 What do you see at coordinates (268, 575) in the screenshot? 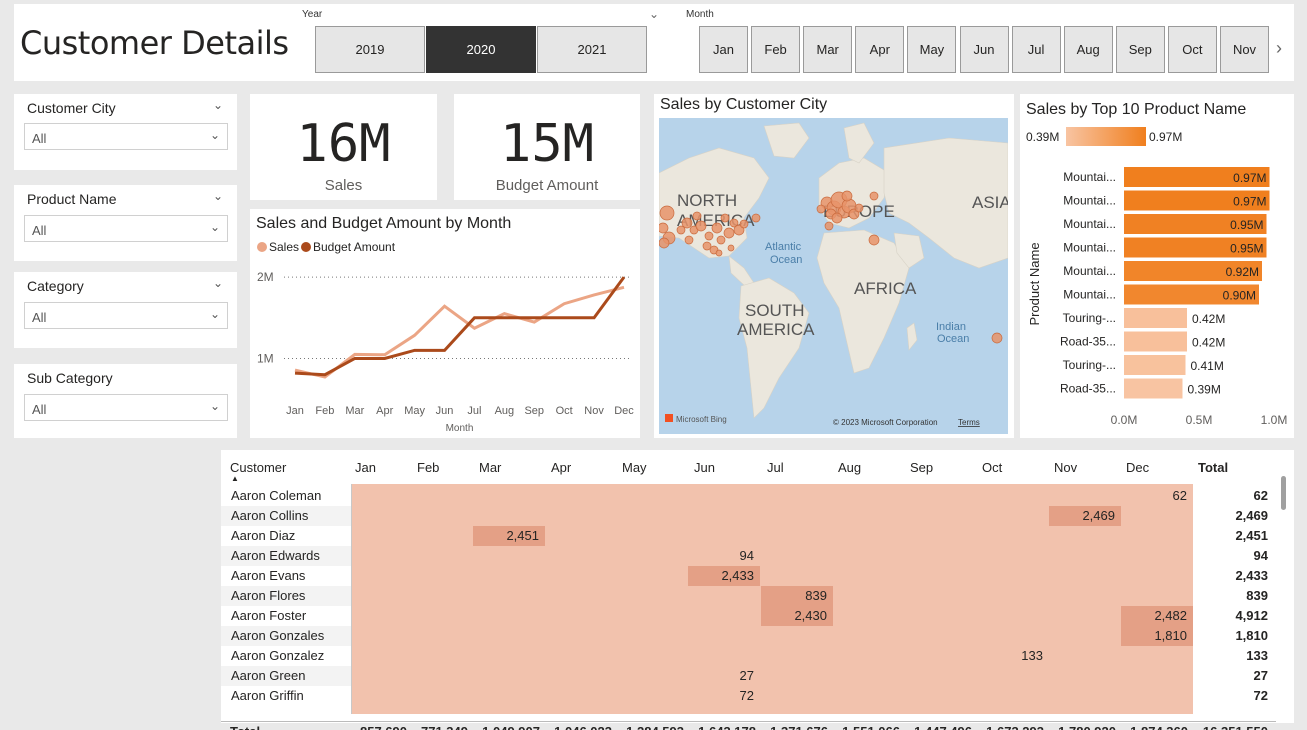
I see `row-header: Aaron Evans` at bounding box center [268, 575].